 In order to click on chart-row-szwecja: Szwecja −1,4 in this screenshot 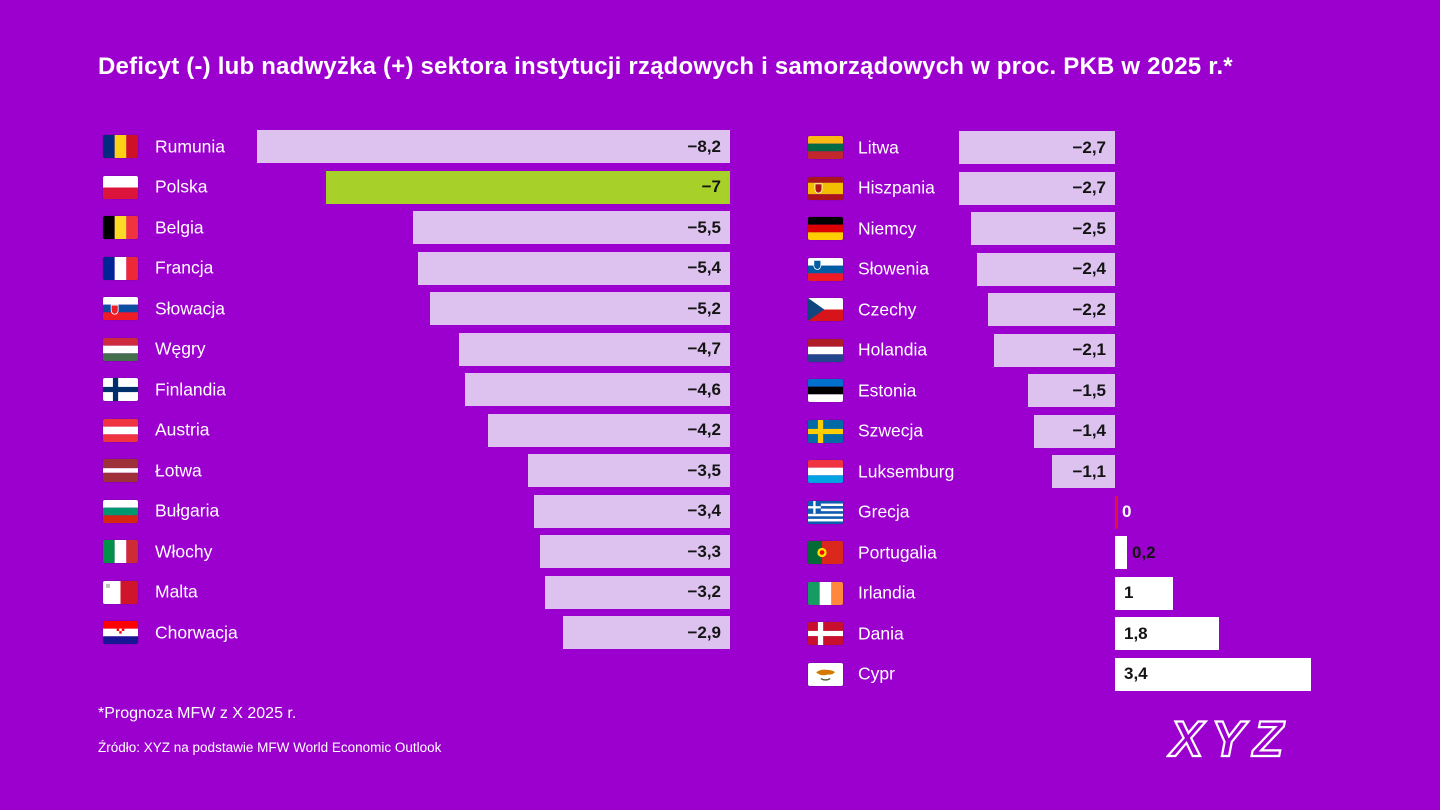, I will do `click(1088, 431)`.